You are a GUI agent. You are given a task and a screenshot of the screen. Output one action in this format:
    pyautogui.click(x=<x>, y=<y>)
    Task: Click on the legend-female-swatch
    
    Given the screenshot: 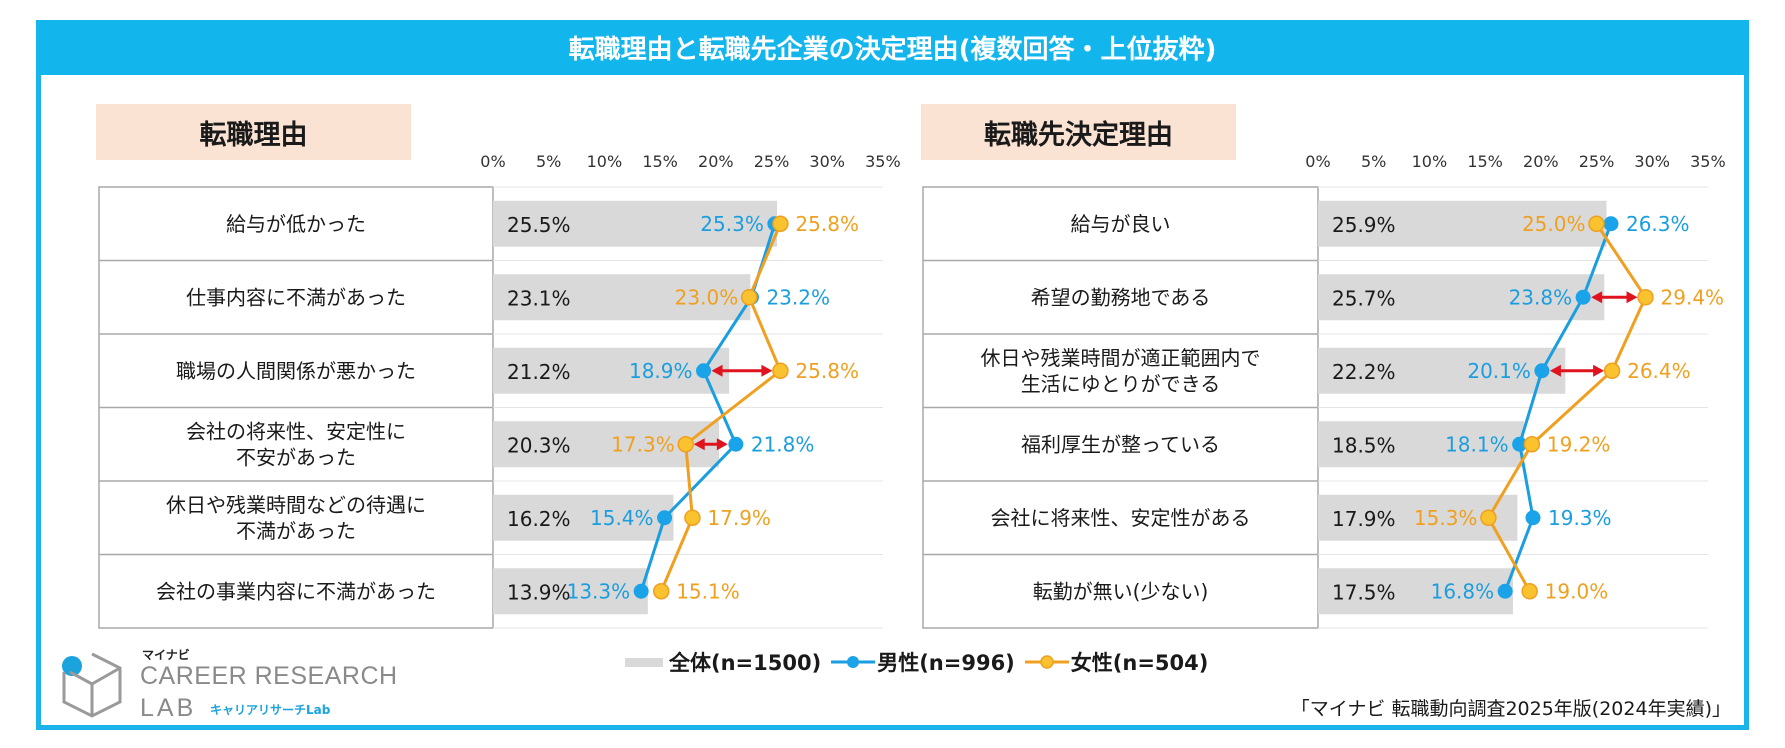 What is the action you would take?
    pyautogui.click(x=1046, y=662)
    